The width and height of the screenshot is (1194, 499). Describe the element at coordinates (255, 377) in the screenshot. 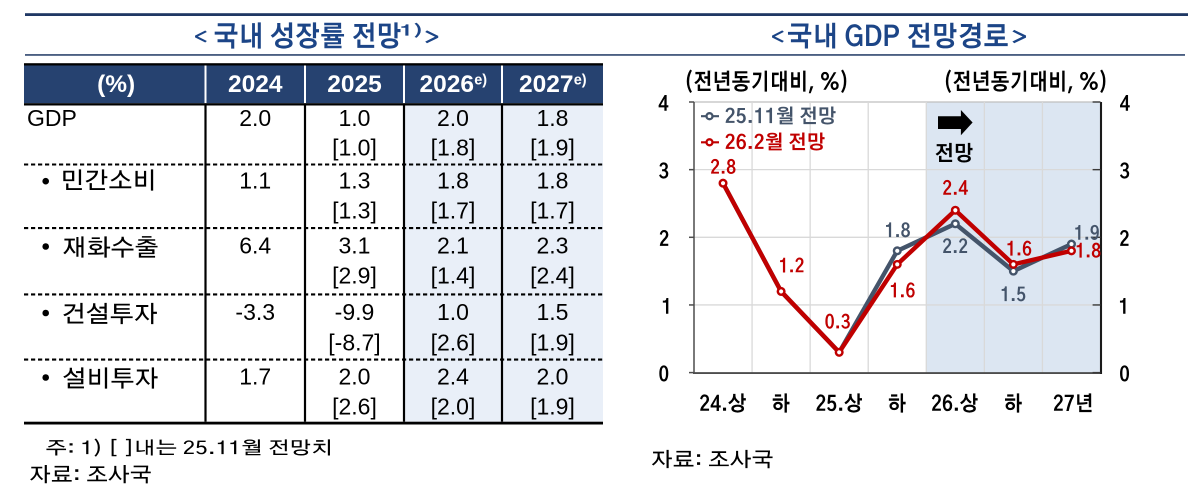

I see `svg-text: 1.7` at that location.